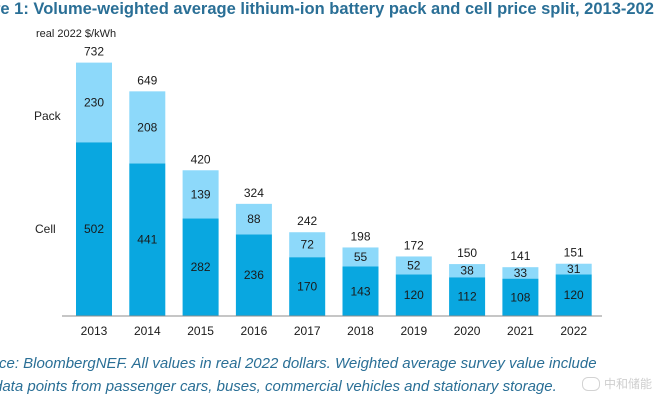 Image resolution: width=660 pixels, height=400 pixels. I want to click on bar-pack-2019, so click(413, 265).